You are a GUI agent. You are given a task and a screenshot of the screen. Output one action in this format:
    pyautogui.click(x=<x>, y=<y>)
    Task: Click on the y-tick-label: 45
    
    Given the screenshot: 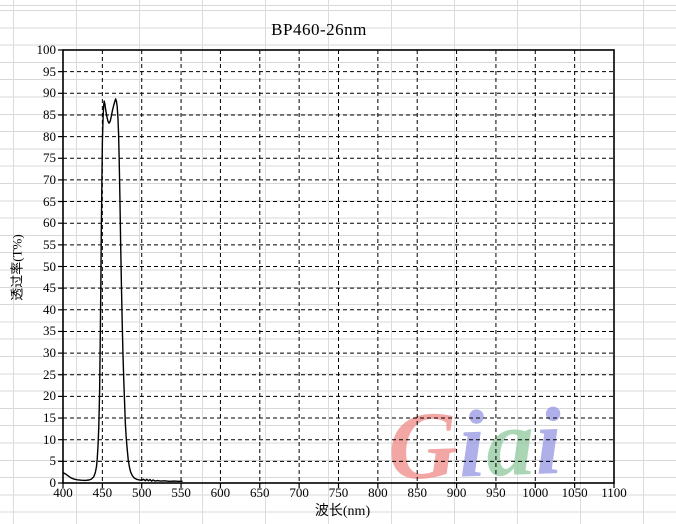 What is the action you would take?
    pyautogui.click(x=49, y=288)
    